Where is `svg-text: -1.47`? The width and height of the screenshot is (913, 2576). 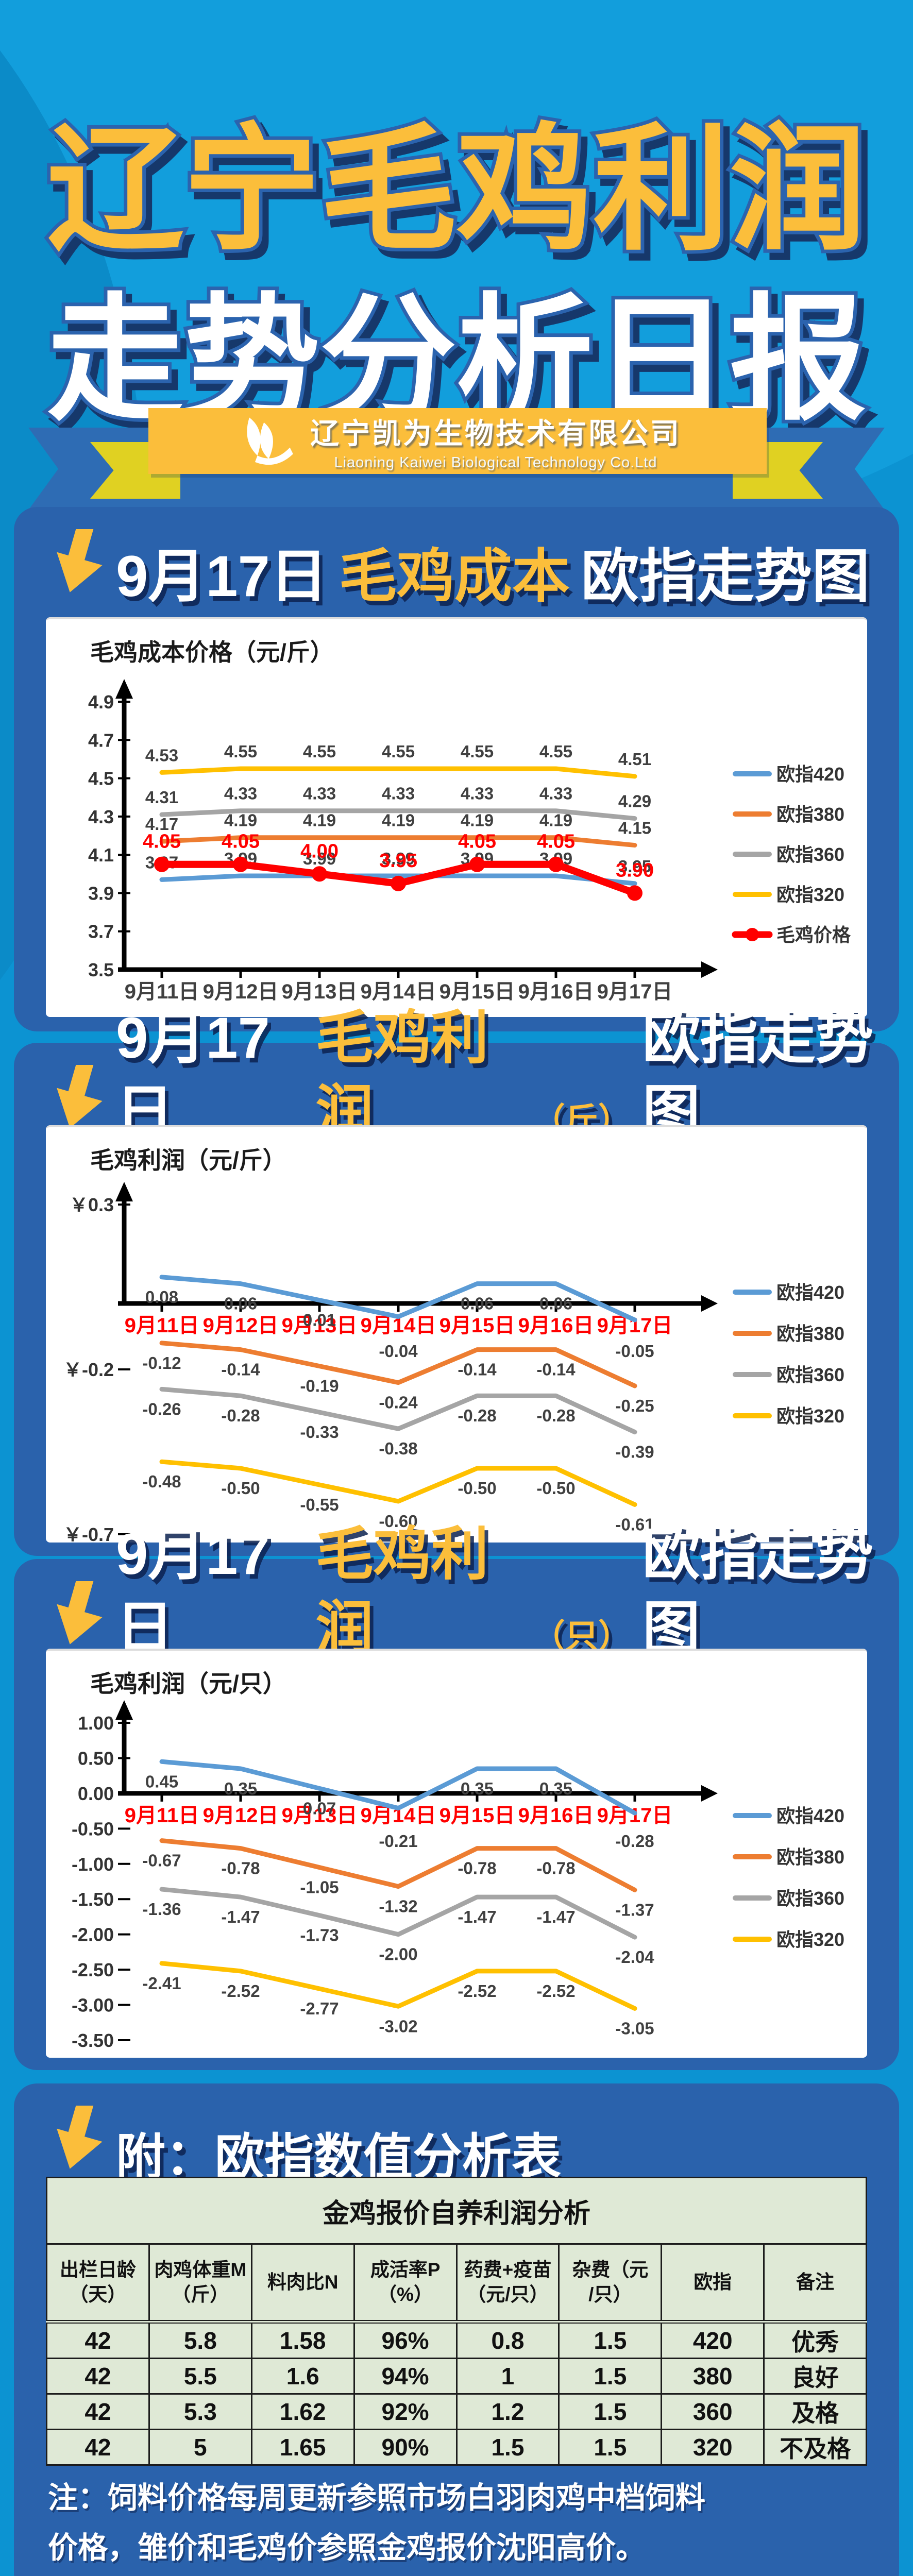
svg-text: -1.47 is located at coordinates (241, 1916).